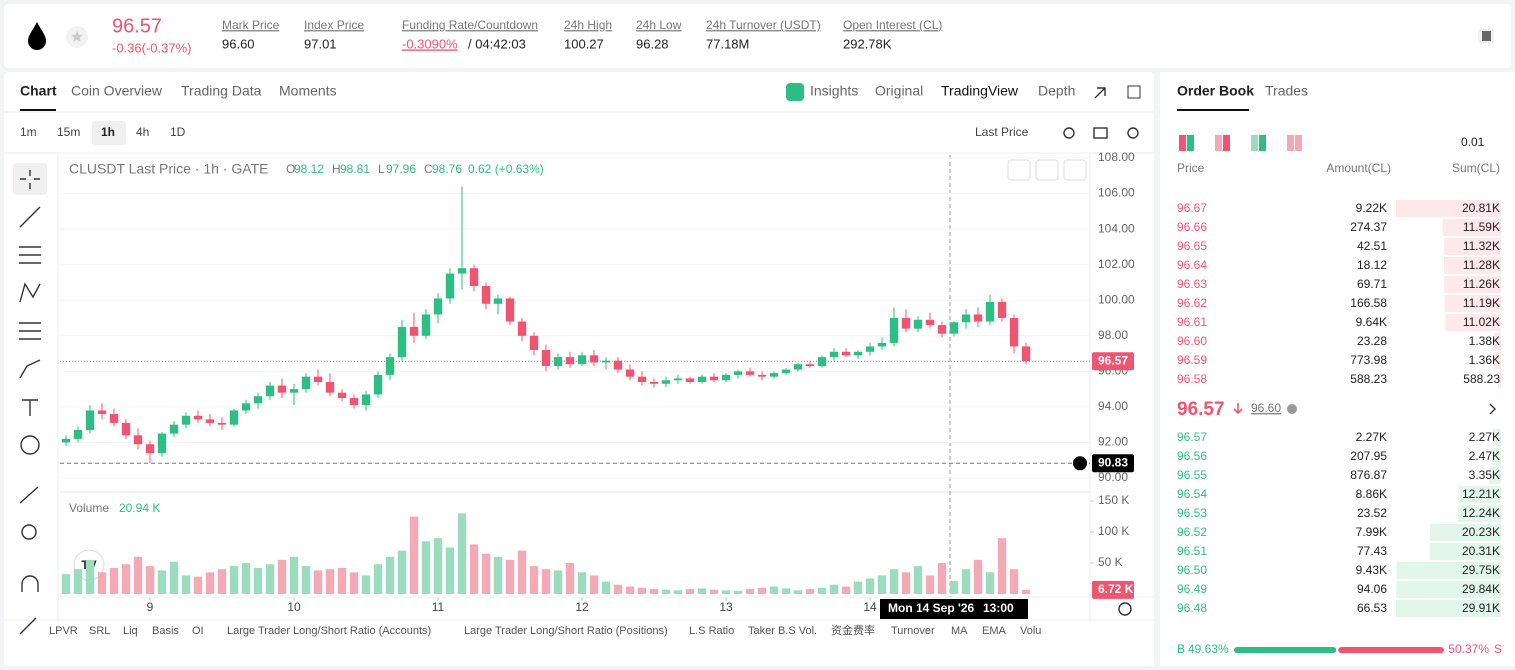  I want to click on emoji-icon, so click(30, 445).